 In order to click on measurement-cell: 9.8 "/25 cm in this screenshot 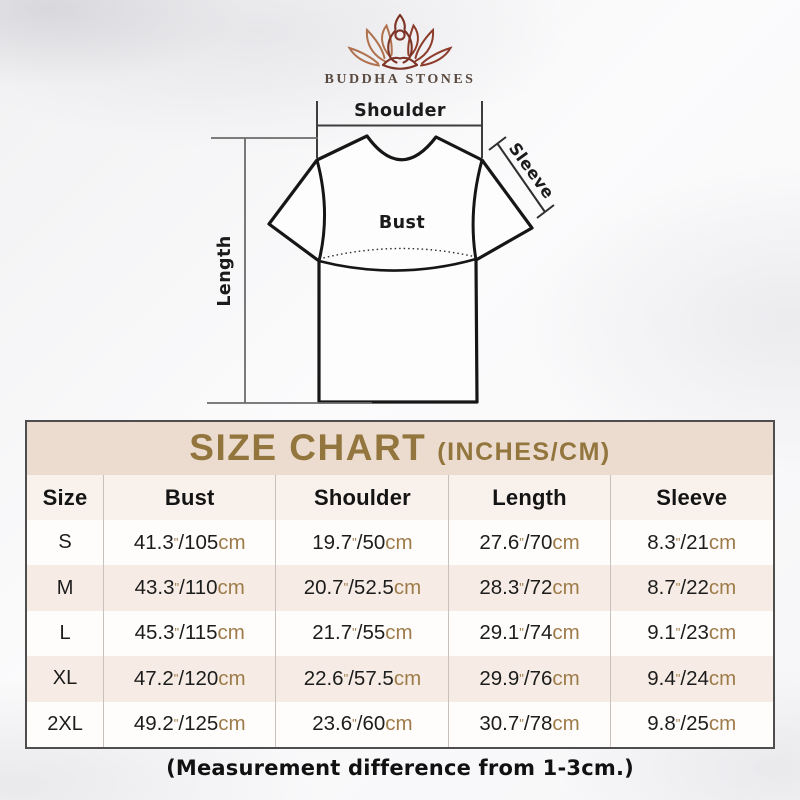, I will do `click(691, 724)`.